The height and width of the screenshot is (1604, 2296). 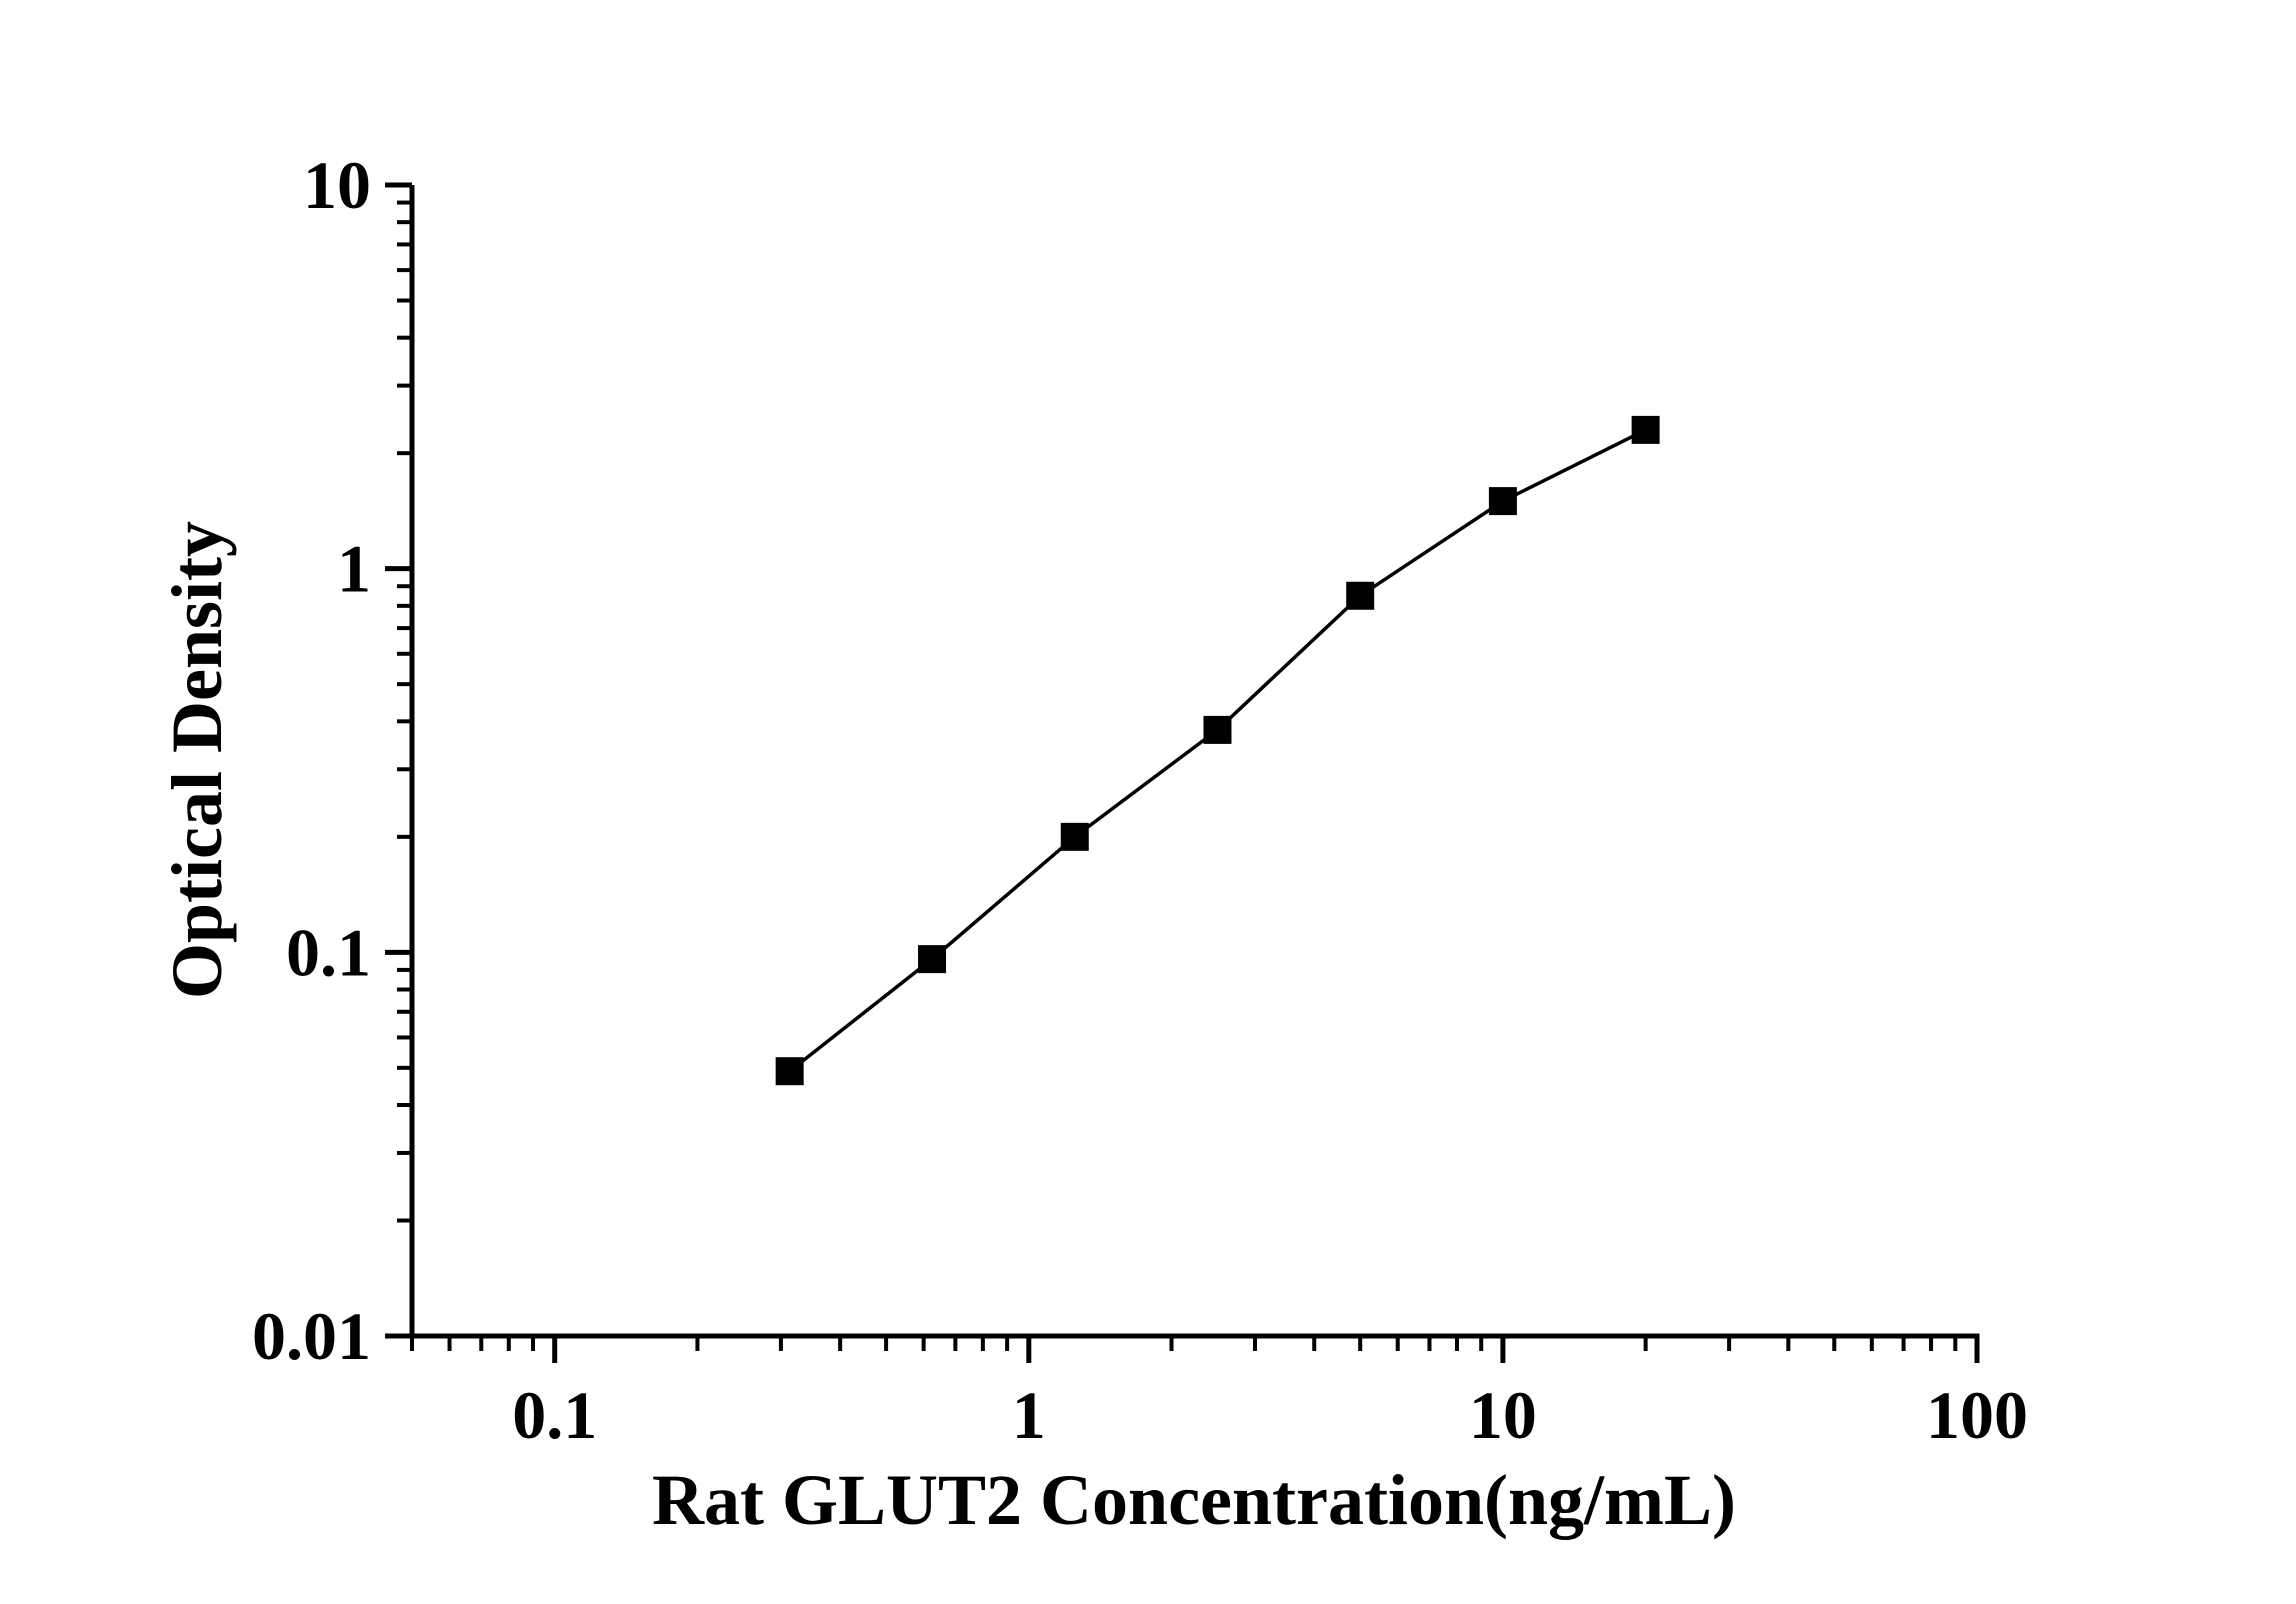 What do you see at coordinates (1029, 1415) in the screenshot?
I see `x-tick-label: 1` at bounding box center [1029, 1415].